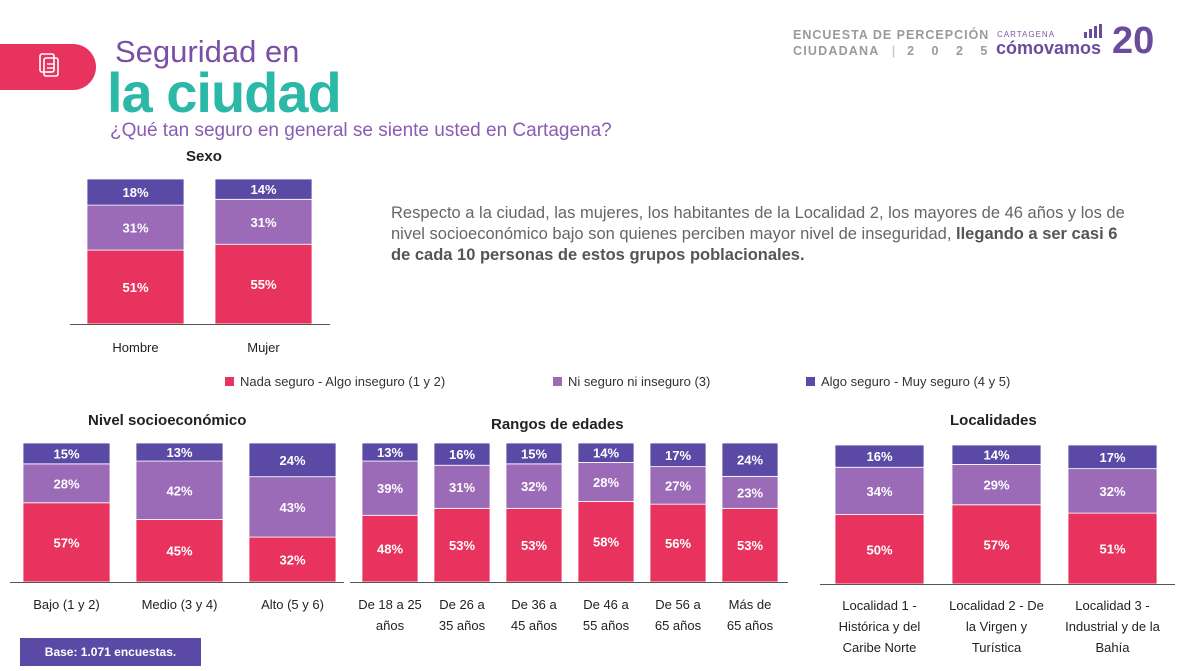  What do you see at coordinates (996, 605) in the screenshot?
I see `category-label: Localidad 2 - De` at bounding box center [996, 605].